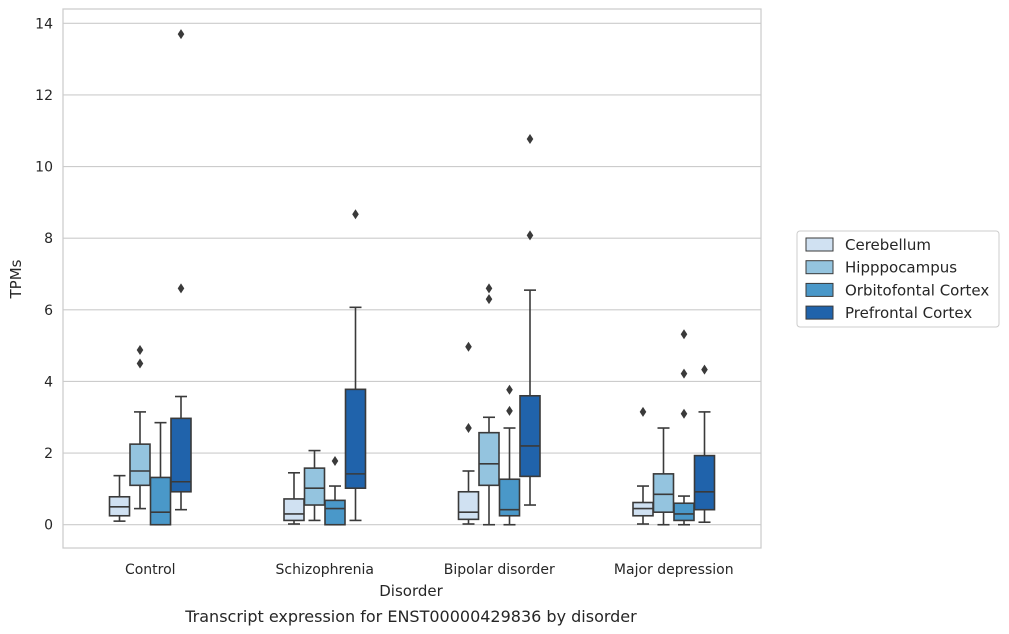 This screenshot has width=1009, height=634. I want to click on x-tick-label: Control, so click(150, 570).